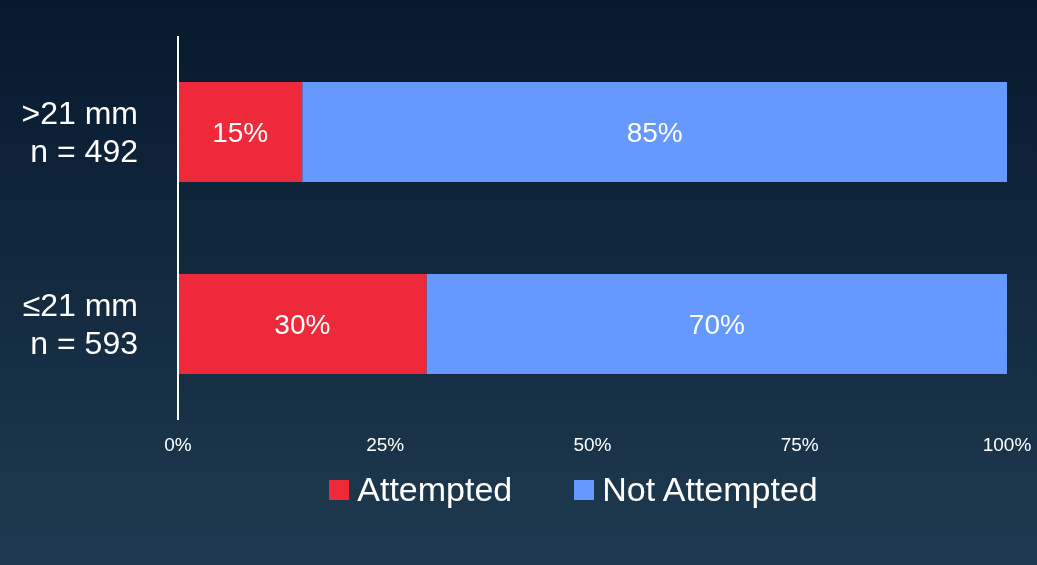 This screenshot has width=1037, height=565. Describe the element at coordinates (592, 445) in the screenshot. I see `x-tick-label: 50%` at that location.